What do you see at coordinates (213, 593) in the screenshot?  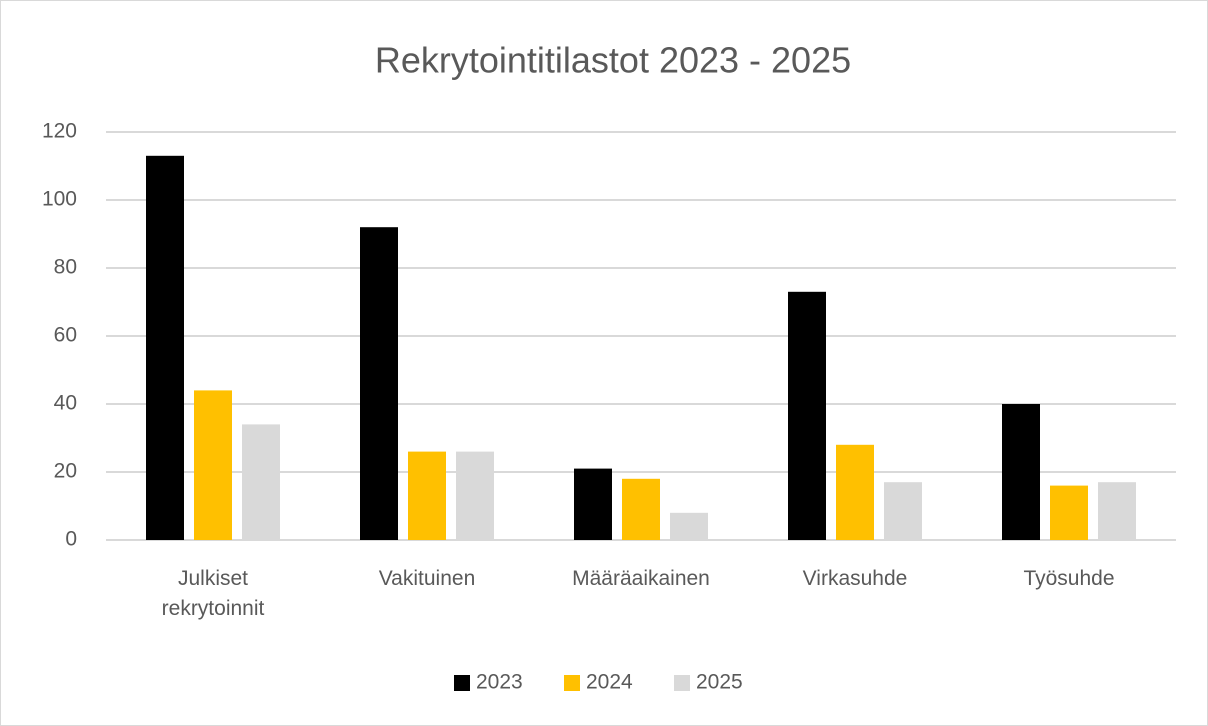 I see `x-tick-label: Julkiset rekrytoinnit` at bounding box center [213, 593].